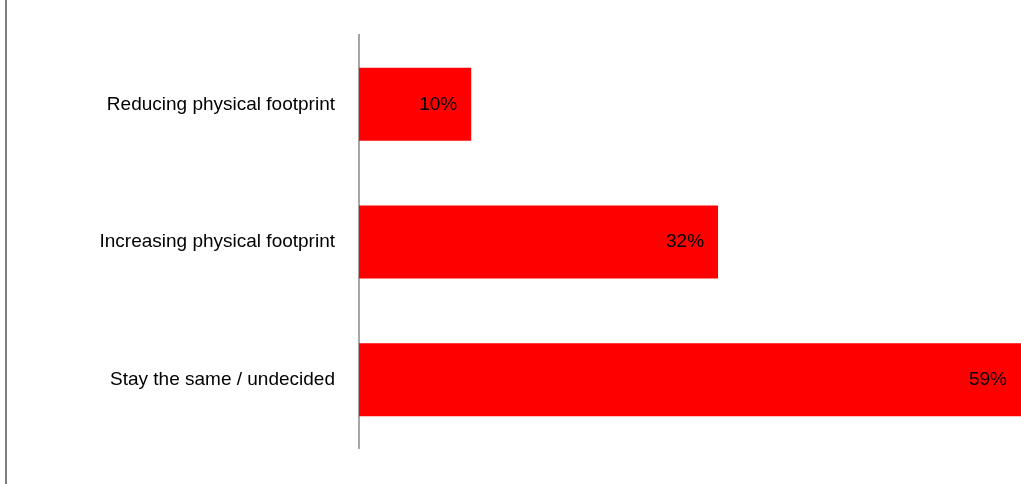  What do you see at coordinates (222, 378) in the screenshot?
I see `y-tick-label: Stay the same / undecided` at bounding box center [222, 378].